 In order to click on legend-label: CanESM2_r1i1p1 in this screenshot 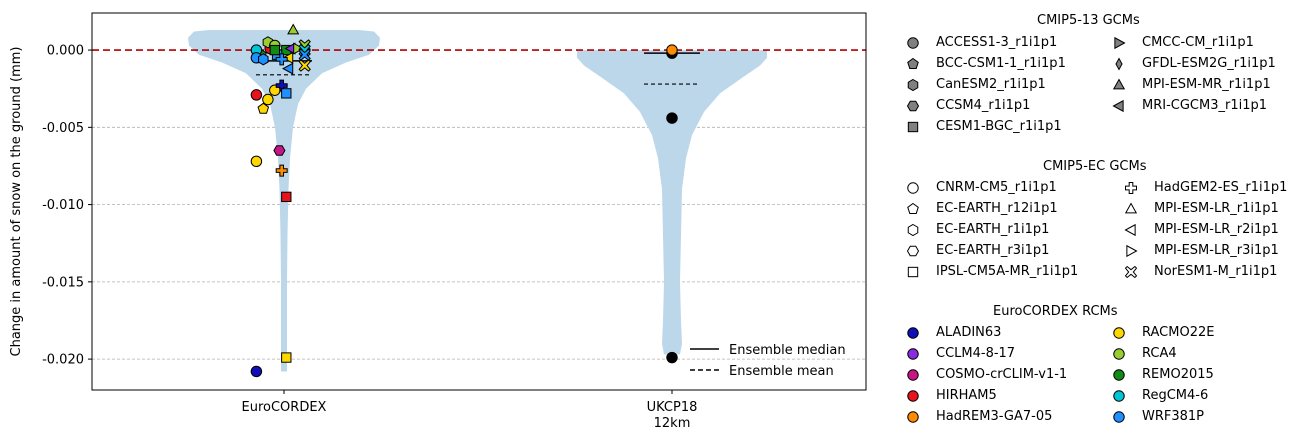, I will do `click(991, 84)`.